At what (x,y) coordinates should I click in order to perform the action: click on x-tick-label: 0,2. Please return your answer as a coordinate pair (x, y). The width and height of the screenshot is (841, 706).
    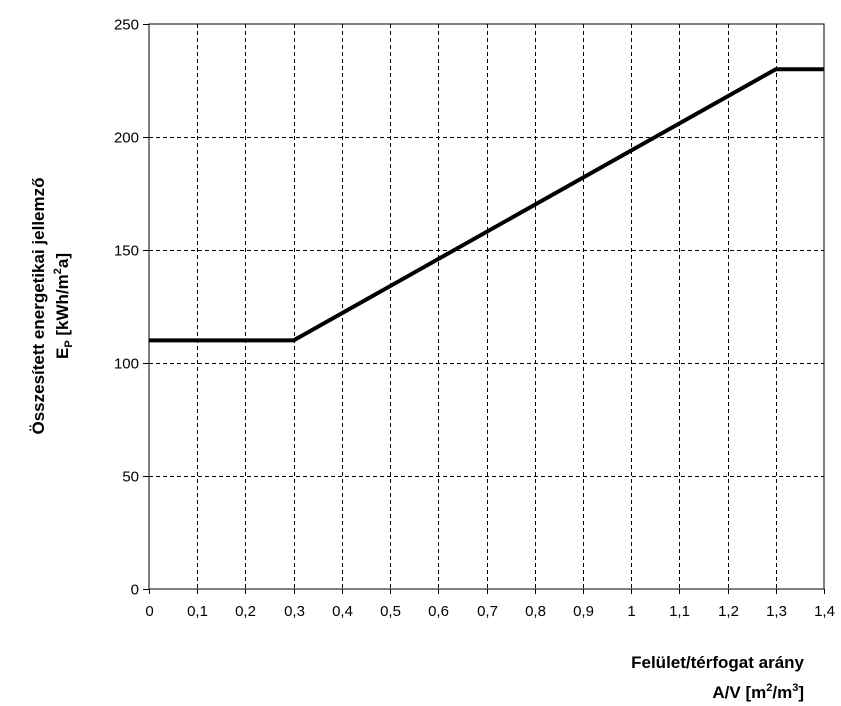
    Looking at the image, I should click on (245, 611).